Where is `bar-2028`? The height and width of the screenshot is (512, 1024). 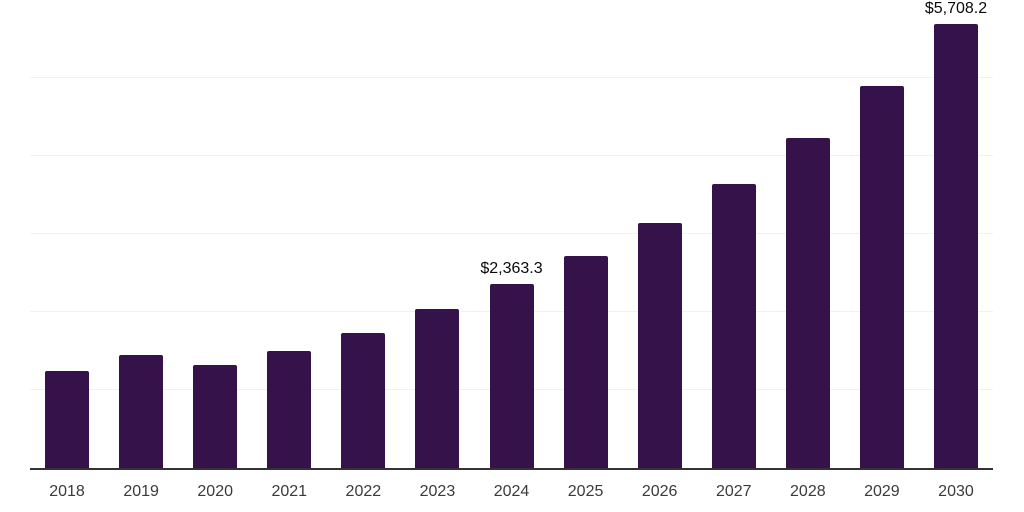 bar-2028 is located at coordinates (807, 303).